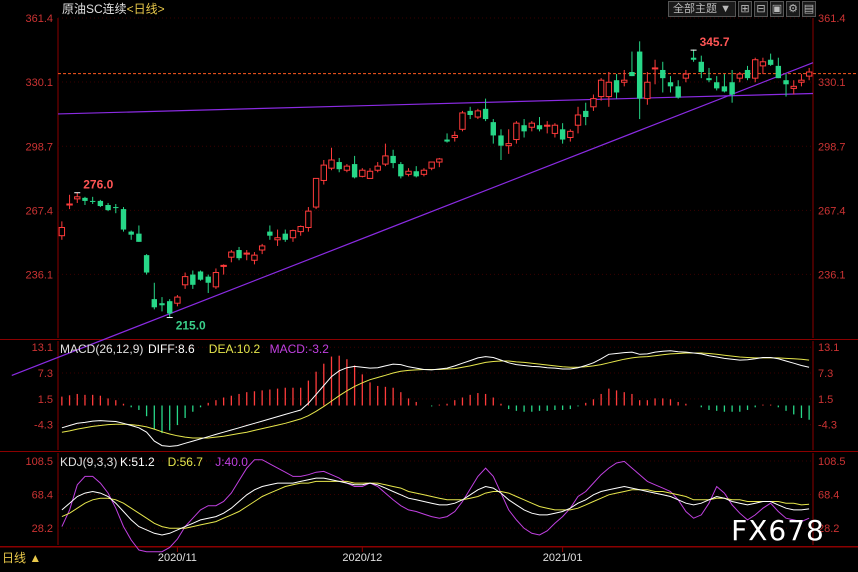  What do you see at coordinates (42, 529) in the screenshot?
I see `kdj-tick-left: 28.2` at bounding box center [42, 529].